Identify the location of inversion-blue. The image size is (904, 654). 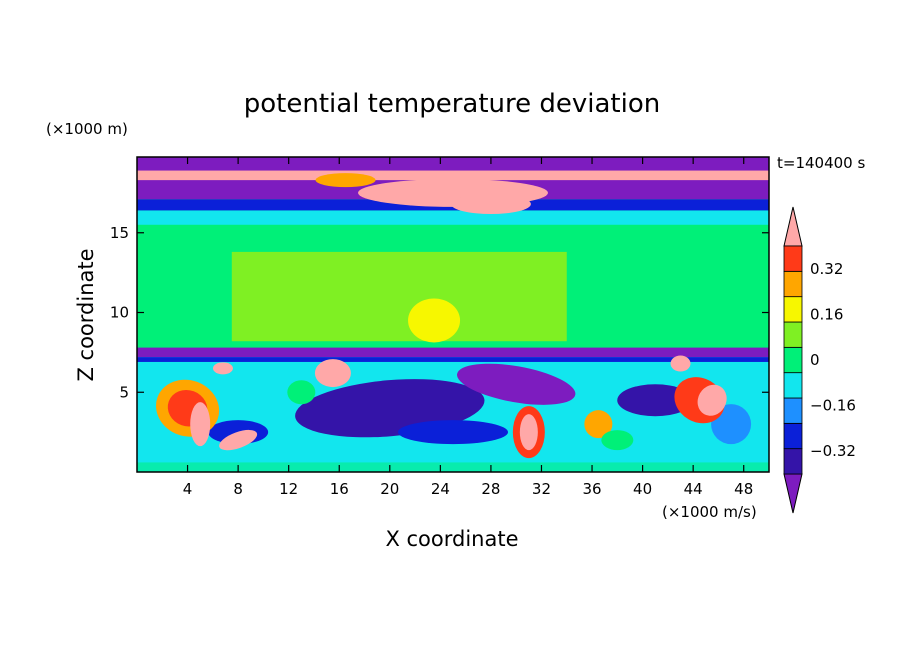
(453, 359).